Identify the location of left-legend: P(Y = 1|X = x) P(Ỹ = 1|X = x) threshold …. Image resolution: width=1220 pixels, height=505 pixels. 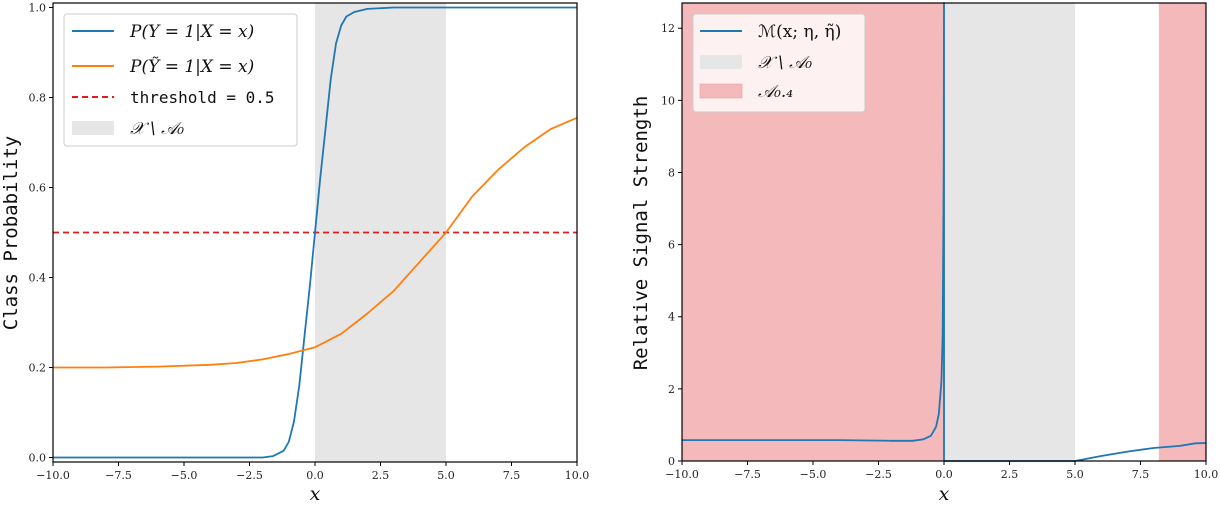
(180, 80).